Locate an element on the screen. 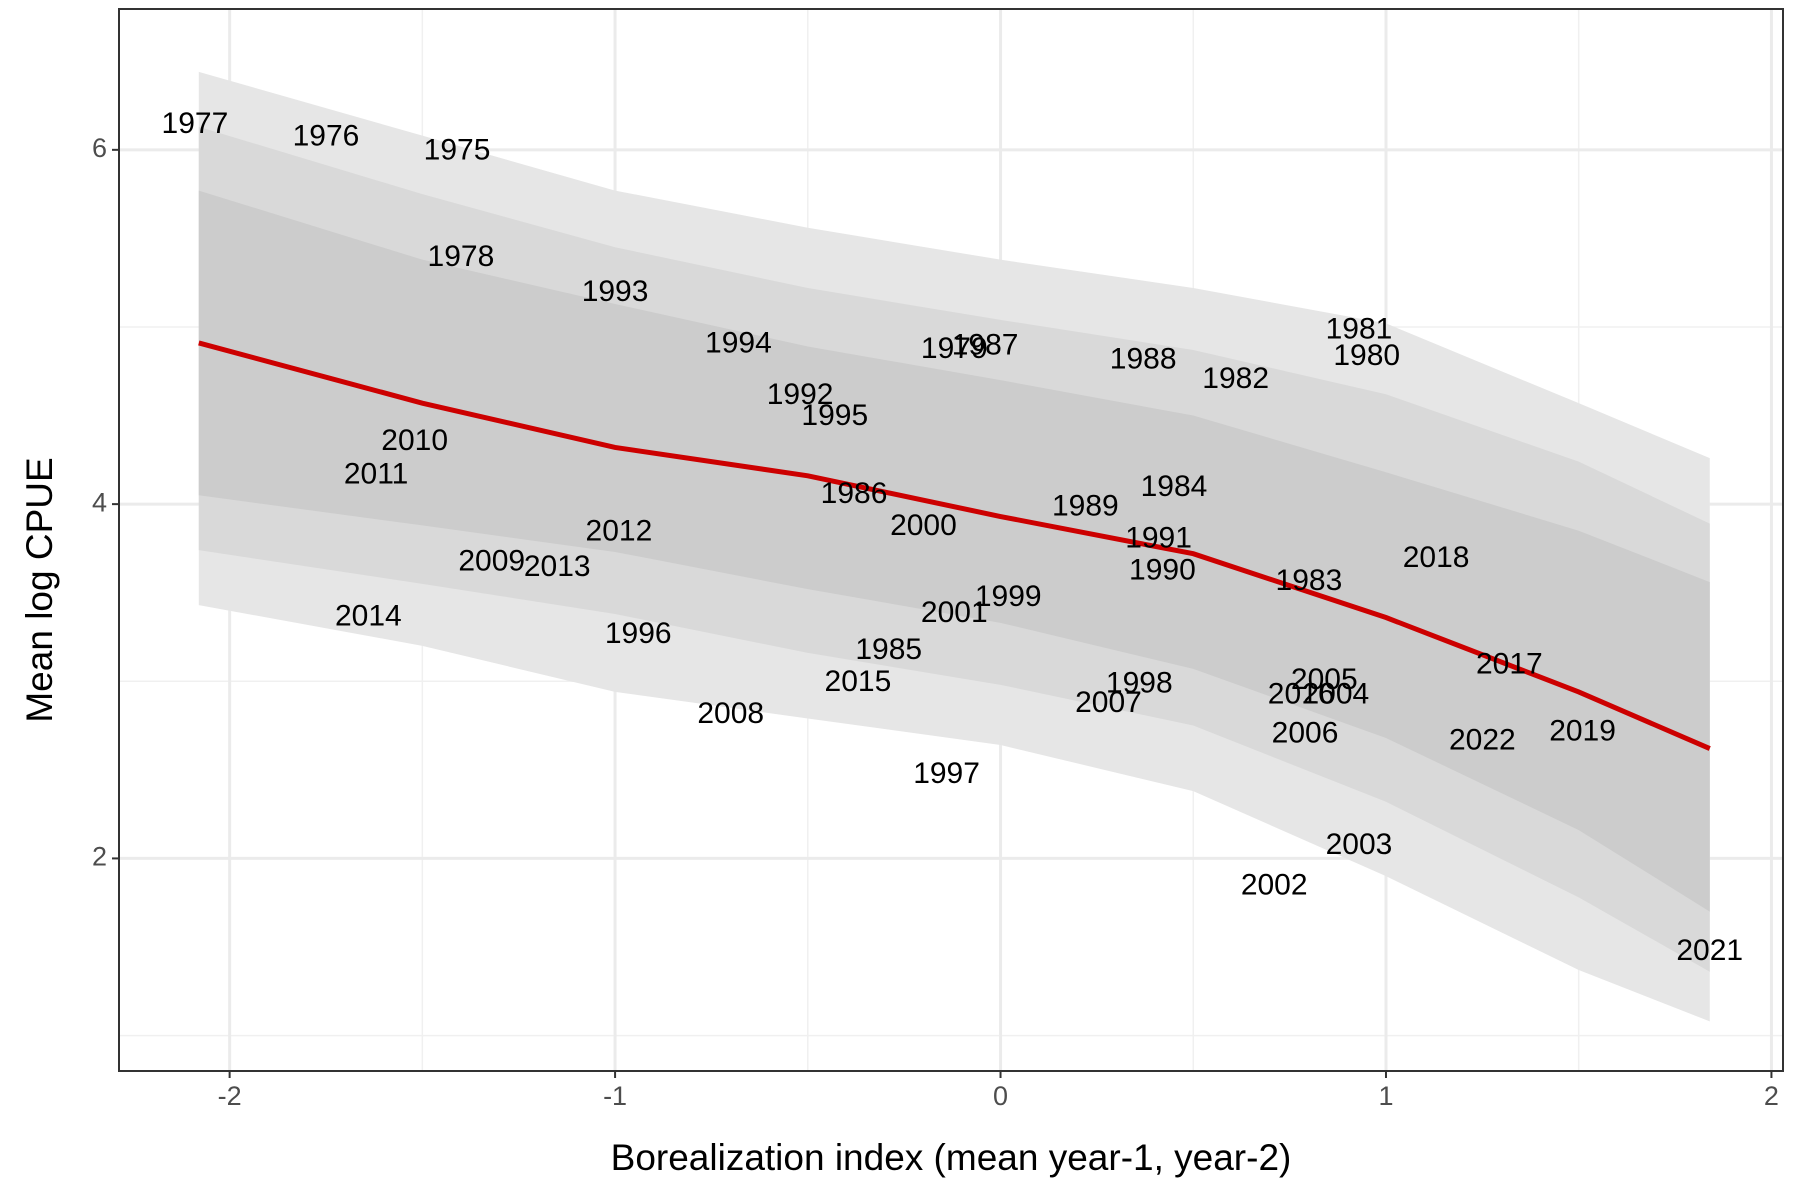  point-label: 1990 is located at coordinates (1162, 569).